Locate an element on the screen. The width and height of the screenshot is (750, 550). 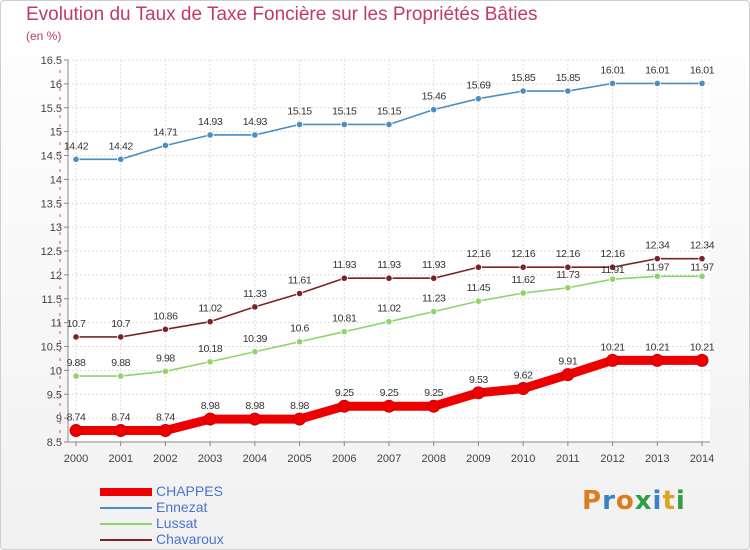
y-tick-label: 15 is located at coordinates (56, 133).